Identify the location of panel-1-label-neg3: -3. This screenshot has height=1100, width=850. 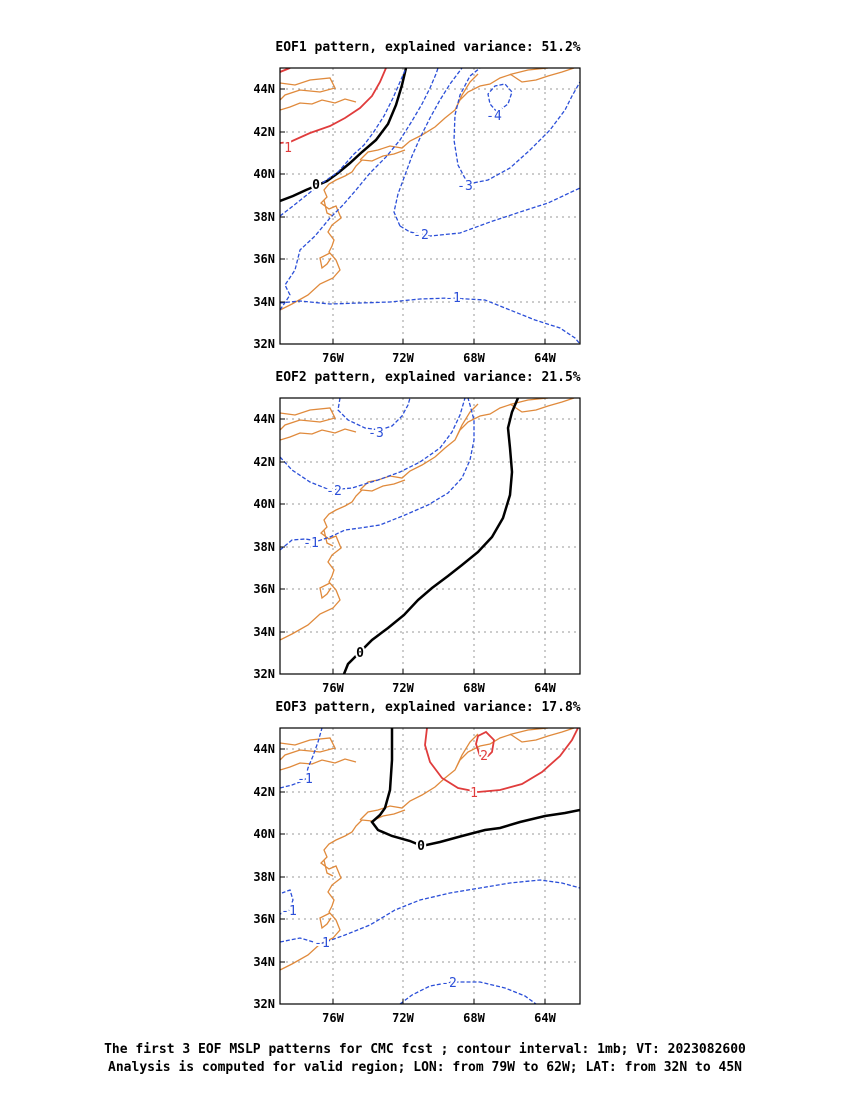
(465, 186).